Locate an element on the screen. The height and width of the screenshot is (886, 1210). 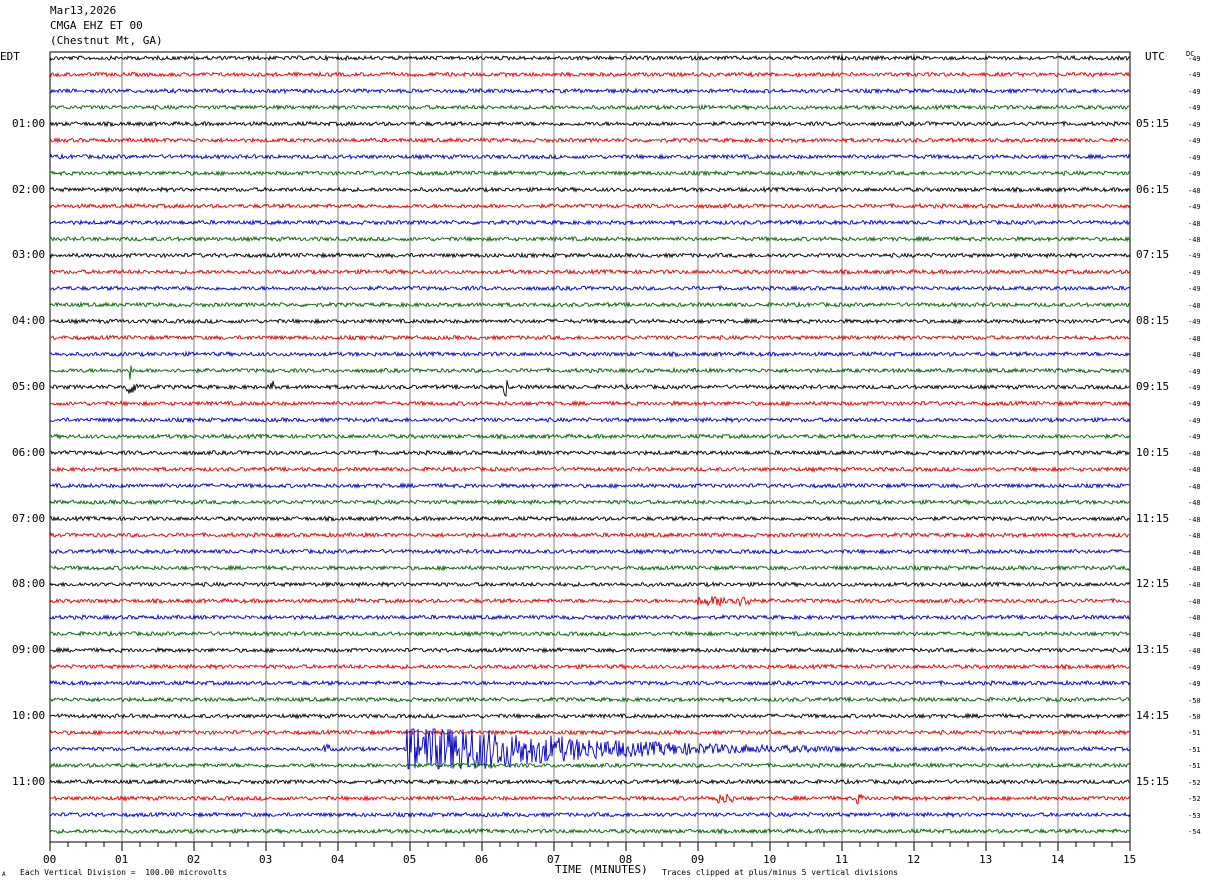
x-axis-title: TIME (MINUTES) is located at coordinates (601, 869).